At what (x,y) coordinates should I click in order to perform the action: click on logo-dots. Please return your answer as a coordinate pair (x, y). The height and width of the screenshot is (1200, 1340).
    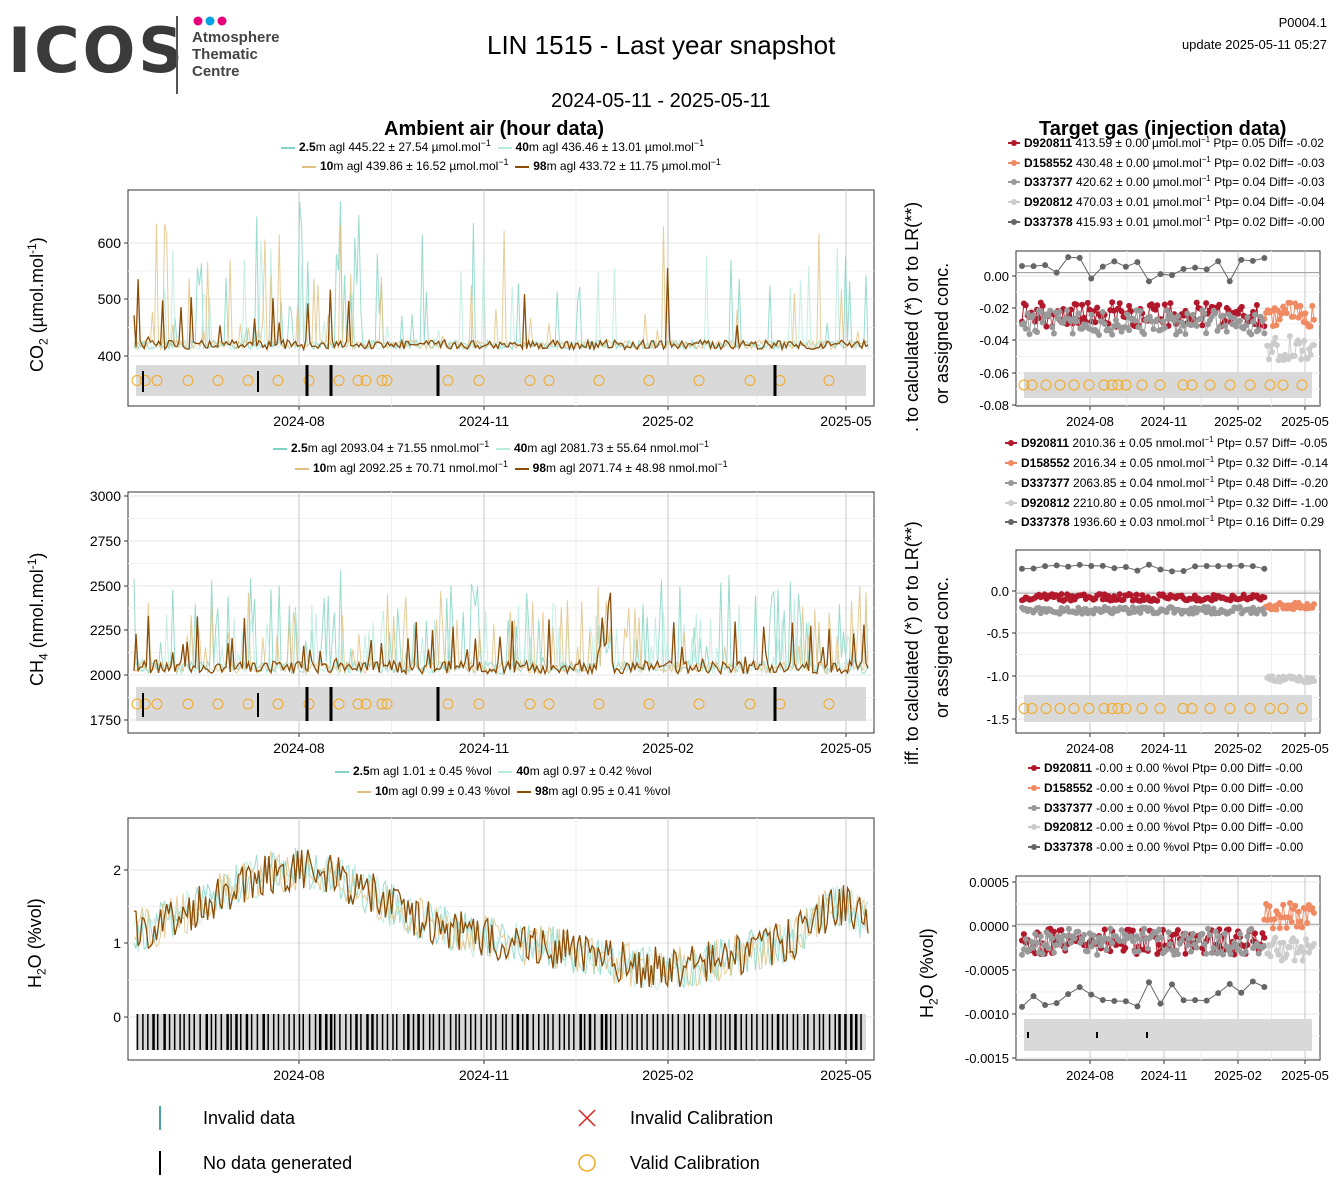
    Looking at the image, I should click on (212, 20).